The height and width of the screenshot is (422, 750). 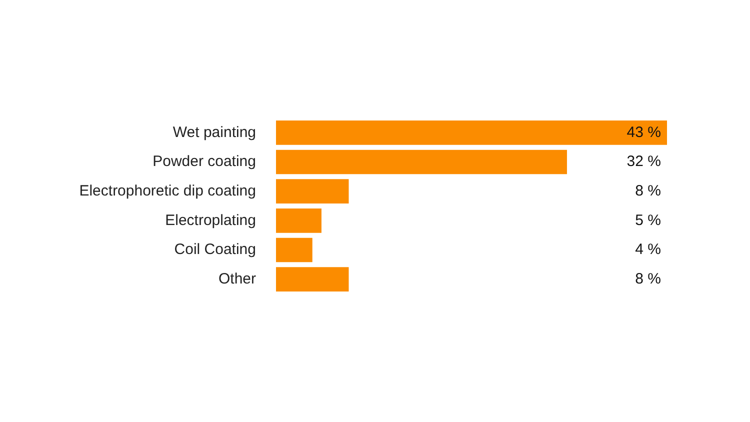 What do you see at coordinates (643, 161) in the screenshot?
I see `data-label: 32 %` at bounding box center [643, 161].